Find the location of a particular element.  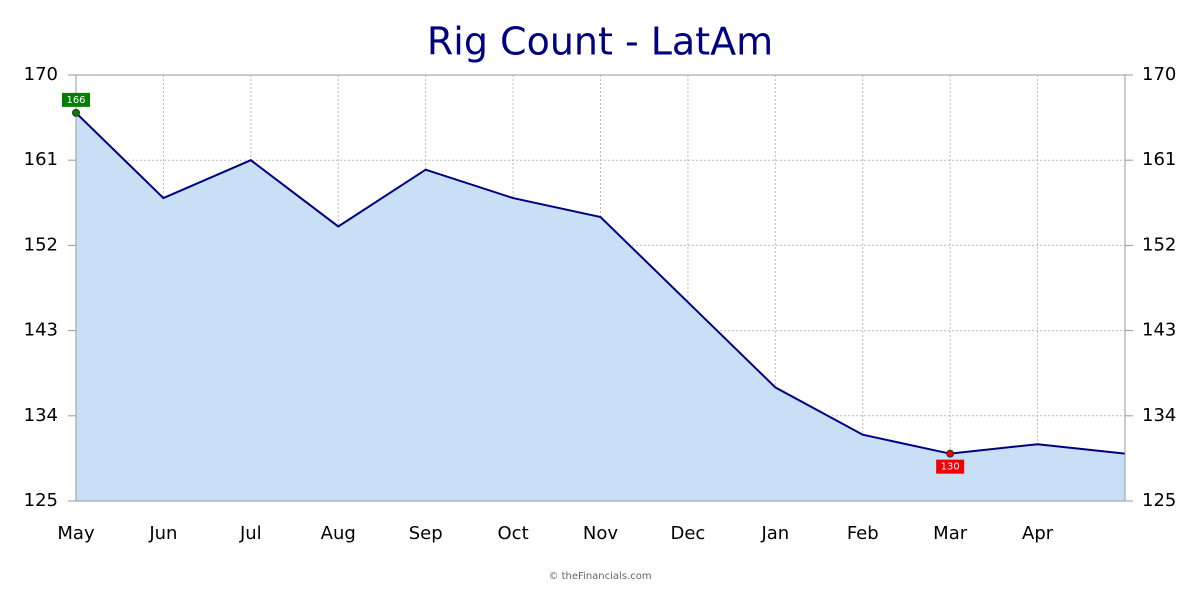

x-tick-label: Apr is located at coordinates (1038, 533).